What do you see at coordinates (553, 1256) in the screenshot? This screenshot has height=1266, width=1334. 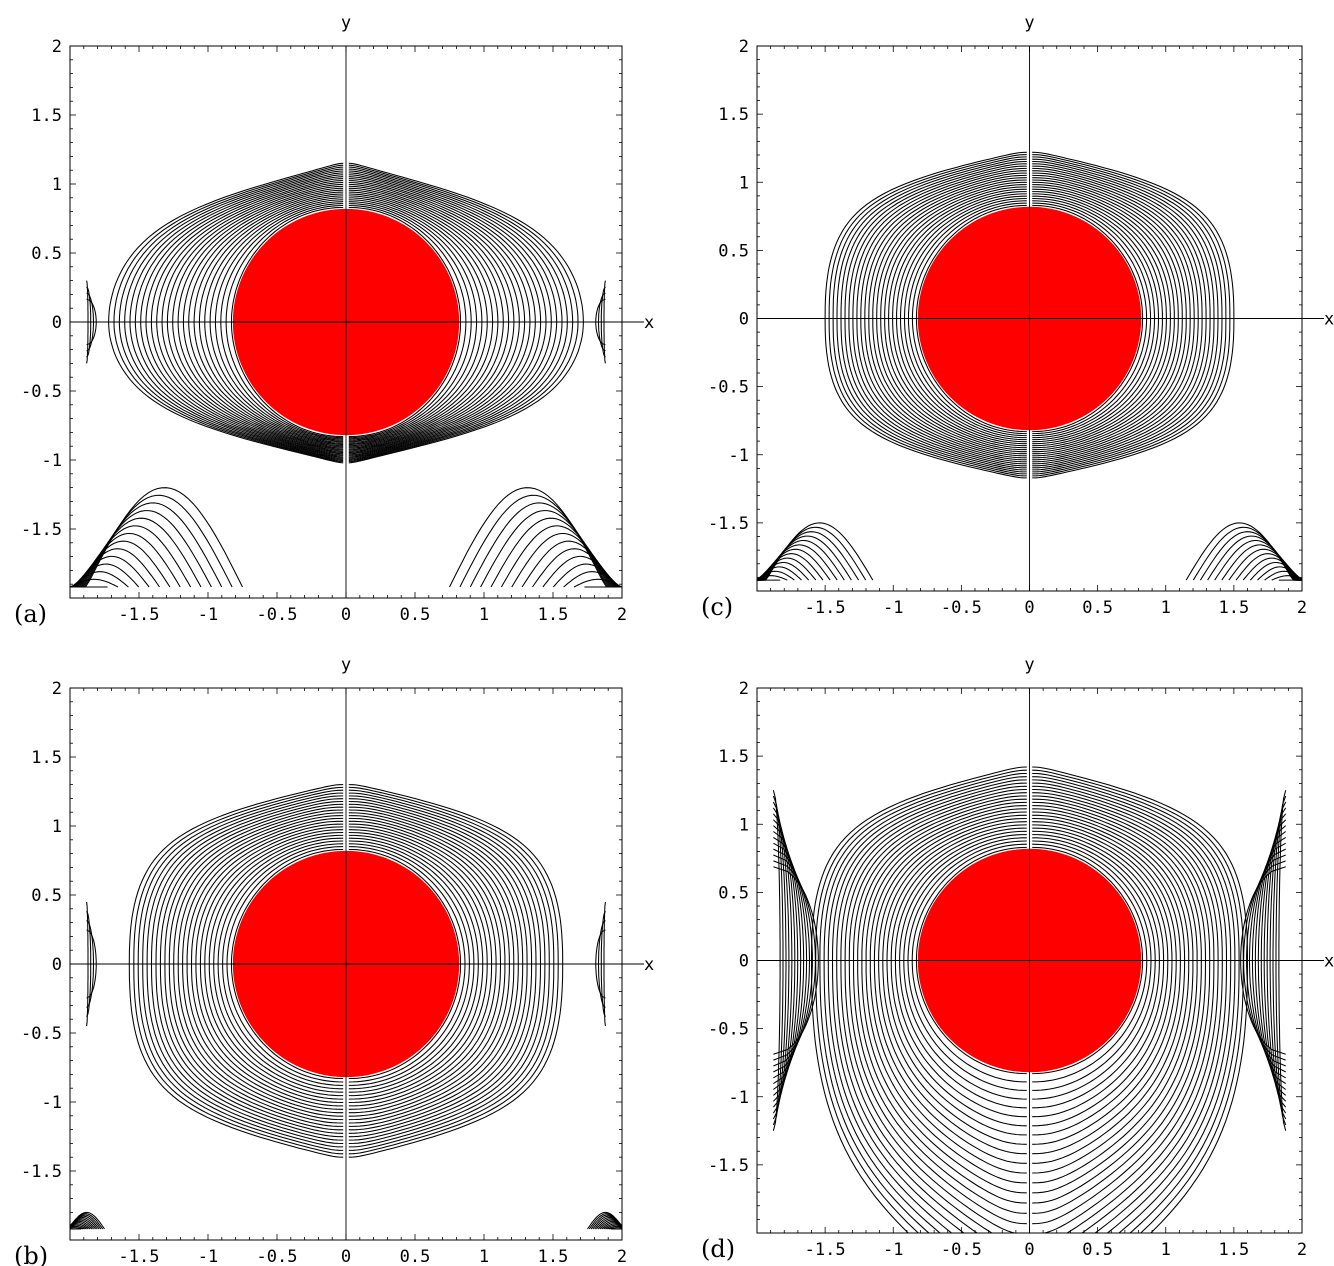 I see `x-tick-label: 1.5` at bounding box center [553, 1256].